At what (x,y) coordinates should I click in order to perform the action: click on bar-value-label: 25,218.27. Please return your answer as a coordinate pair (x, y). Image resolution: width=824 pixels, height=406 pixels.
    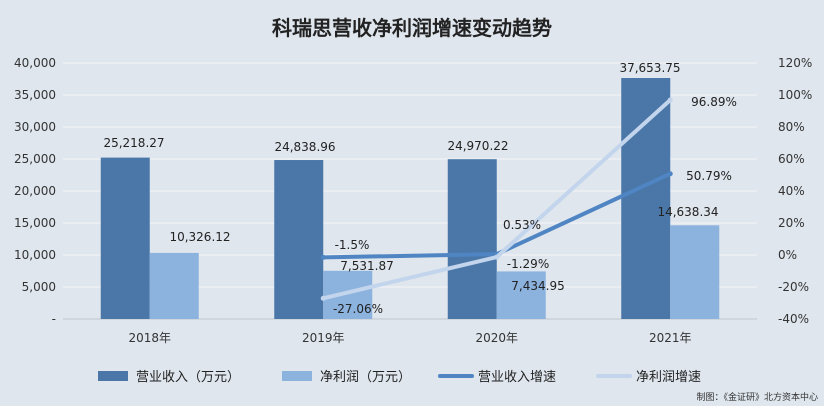
    Looking at the image, I should click on (133, 143).